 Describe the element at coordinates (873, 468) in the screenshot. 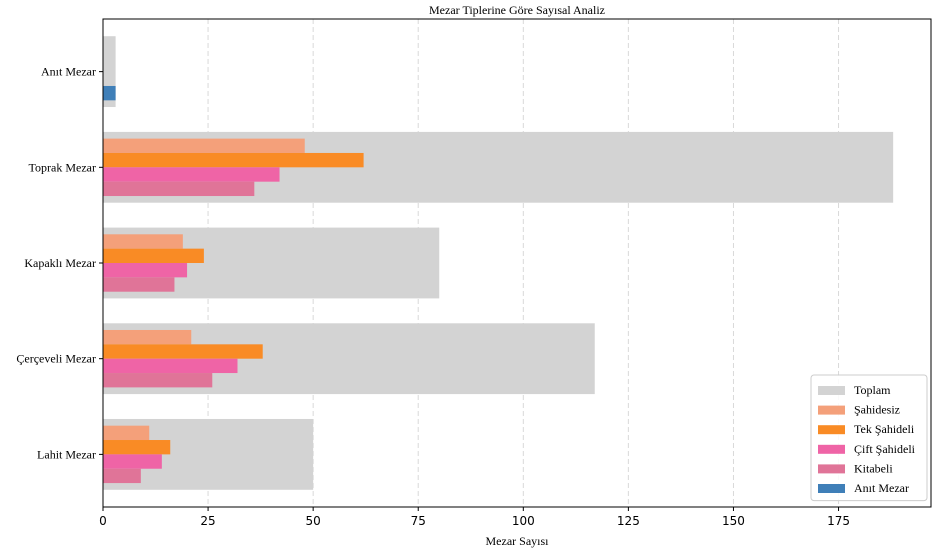

I see `legend-label: Kitabeli` at that location.